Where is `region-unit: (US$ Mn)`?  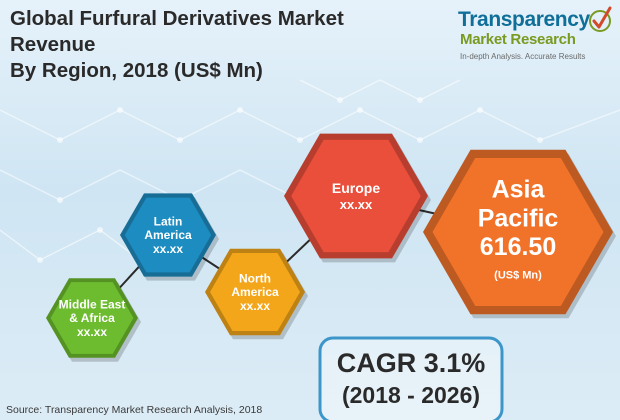 region-unit: (US$ Mn) is located at coordinates (518, 276).